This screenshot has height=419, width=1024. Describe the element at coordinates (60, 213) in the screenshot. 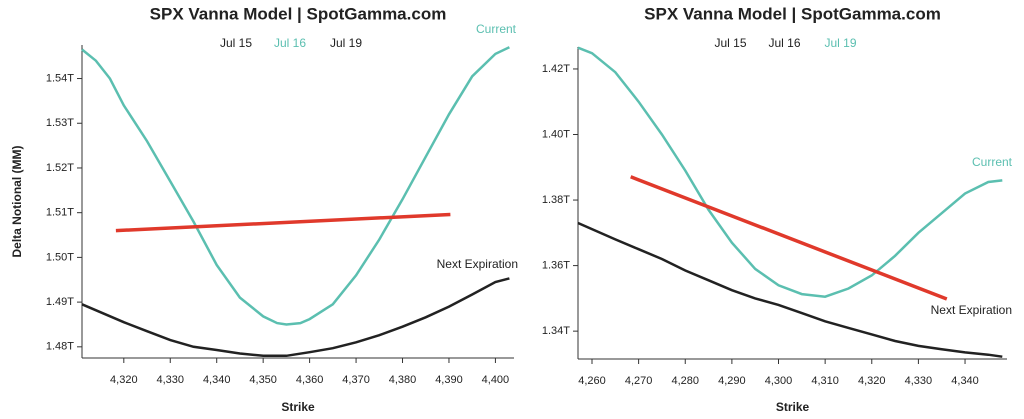

I see `y-tick-label: 1.51T` at that location.